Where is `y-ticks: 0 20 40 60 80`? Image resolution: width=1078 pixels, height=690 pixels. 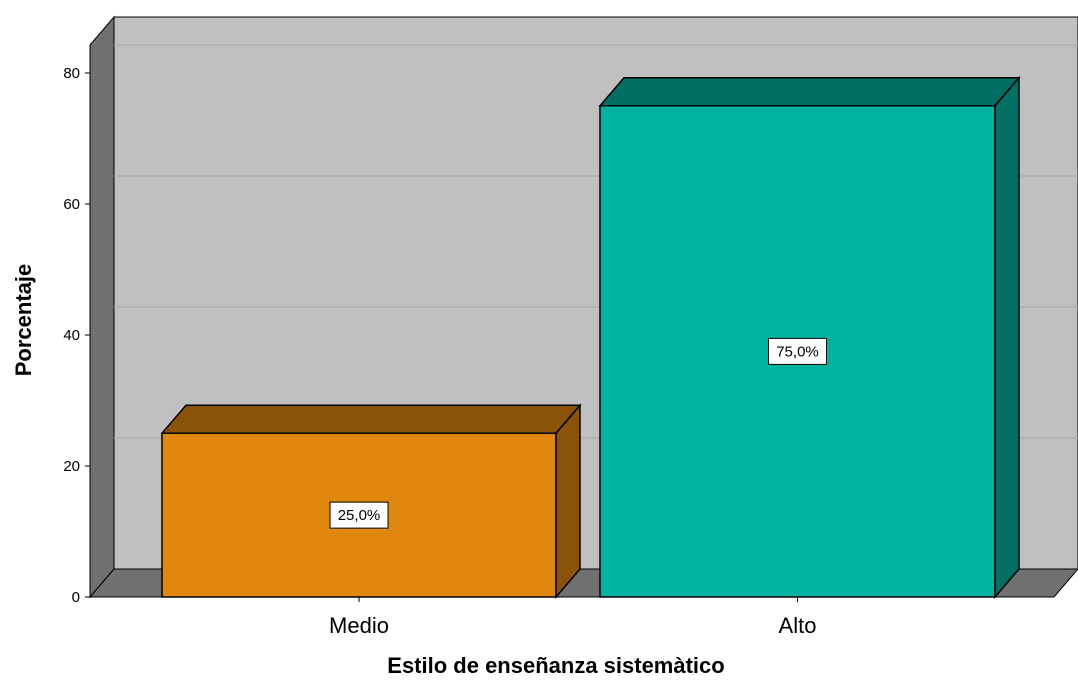
y-ticks: 0 20 40 60 80 is located at coordinates (76, 335).